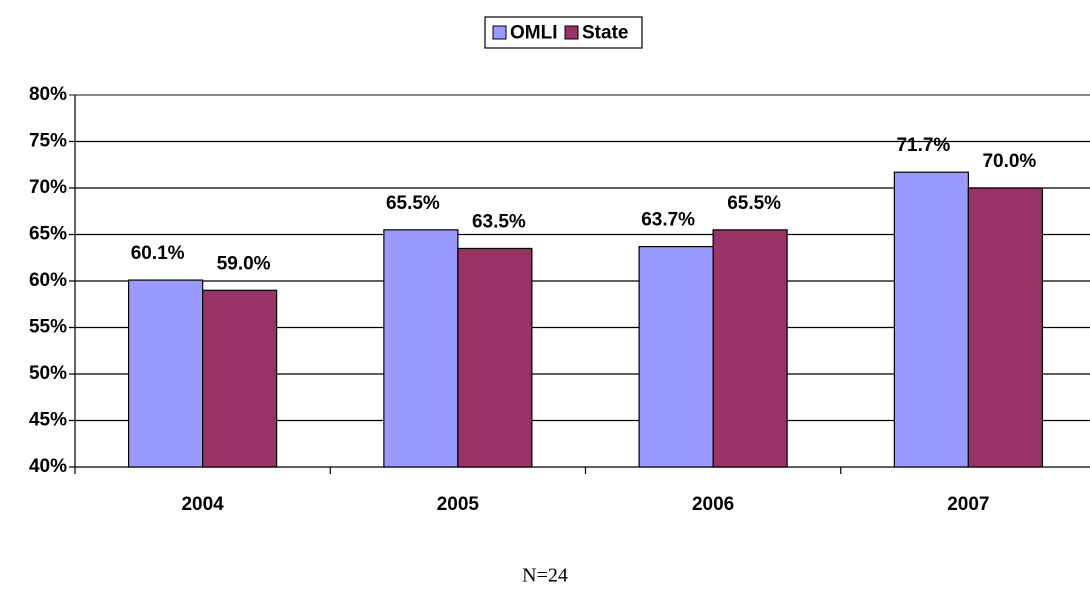 The width and height of the screenshot is (1090, 593). I want to click on value-label: 71.7%, so click(923, 145).